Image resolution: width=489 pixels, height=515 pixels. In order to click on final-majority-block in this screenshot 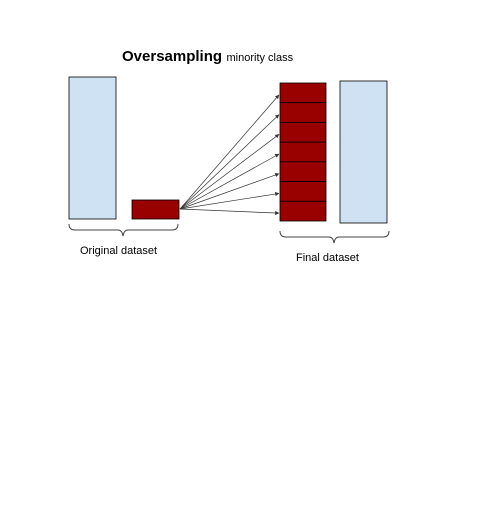, I will do `click(363, 152)`.